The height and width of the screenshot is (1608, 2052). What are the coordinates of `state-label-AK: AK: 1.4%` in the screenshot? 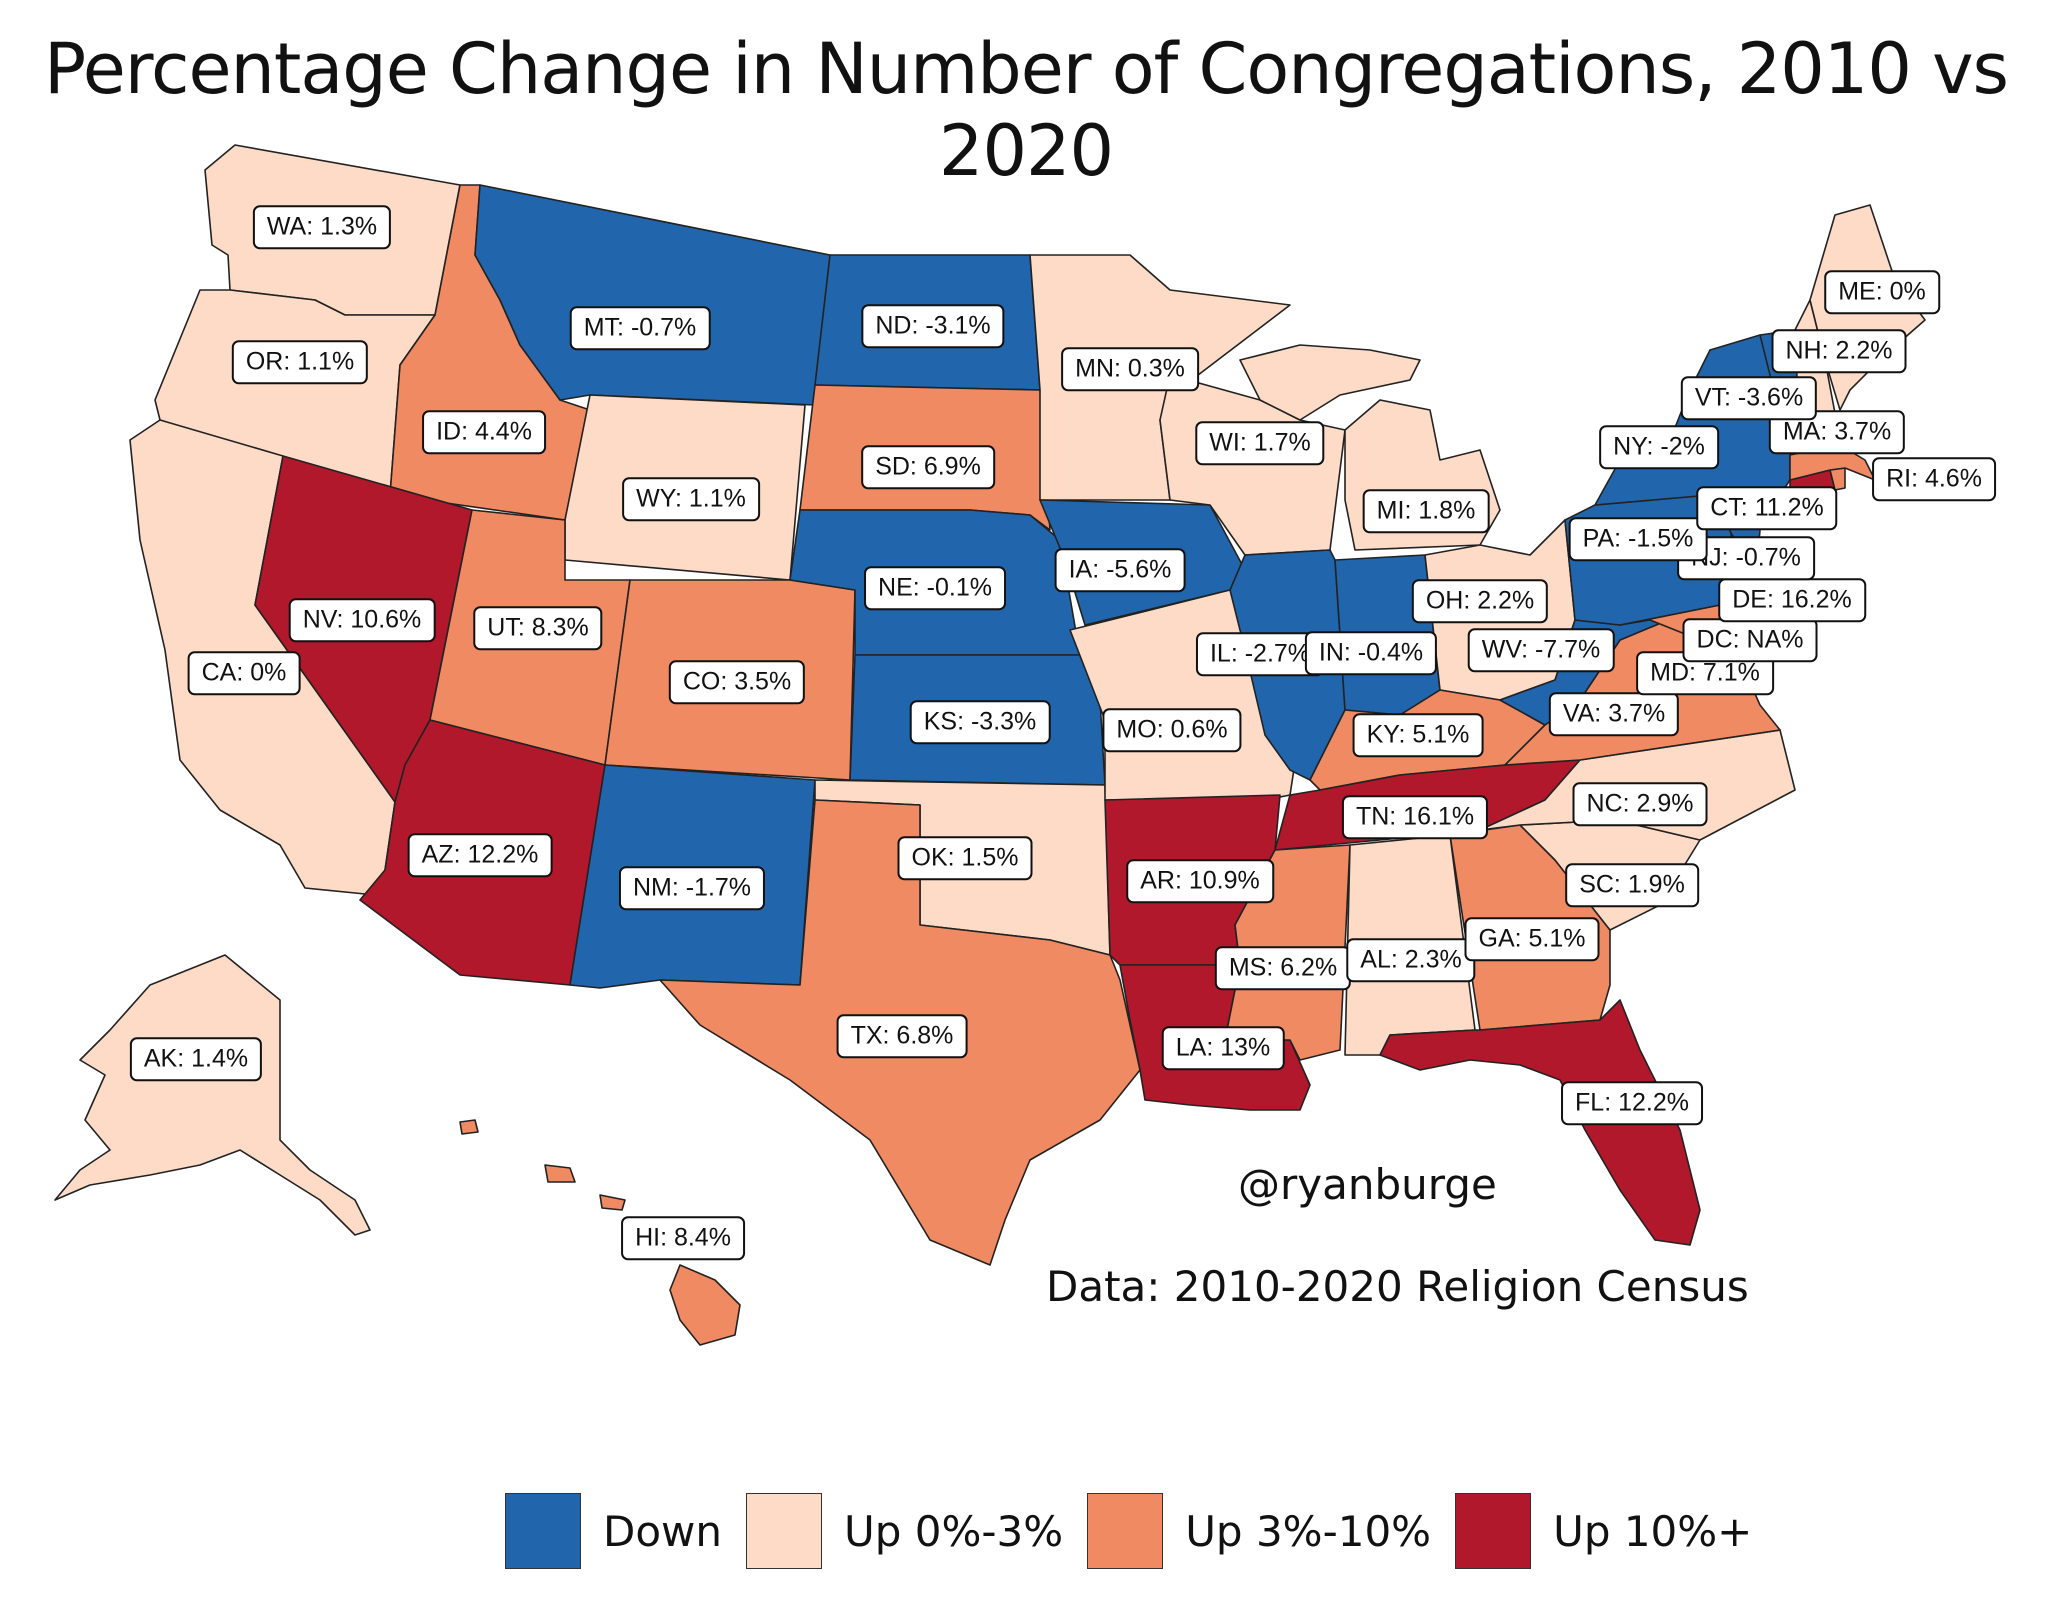 It's located at (196, 1059).